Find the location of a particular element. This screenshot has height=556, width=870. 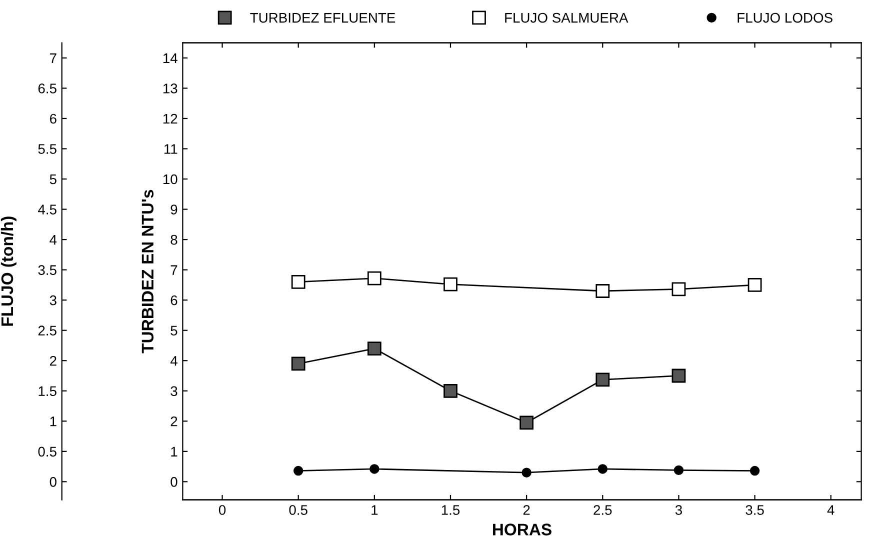

x-axis-title: HORAS is located at coordinates (522, 530).